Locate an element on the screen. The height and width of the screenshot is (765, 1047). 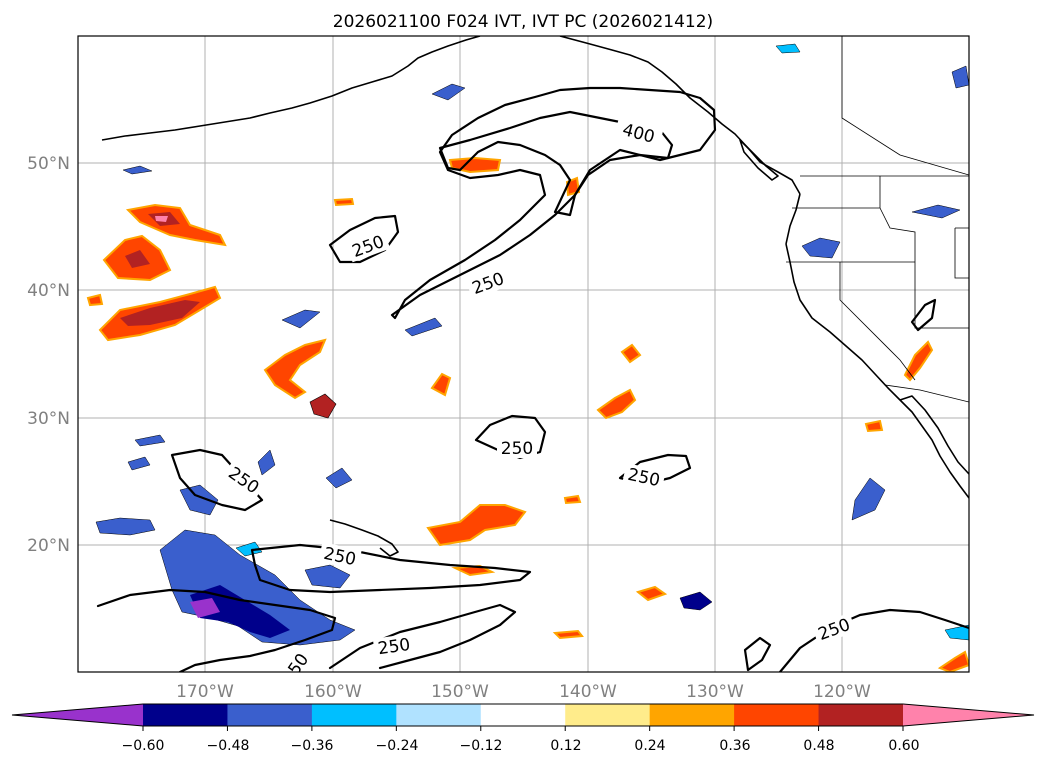
neg-patch-small-c is located at coordinates (956, 632).